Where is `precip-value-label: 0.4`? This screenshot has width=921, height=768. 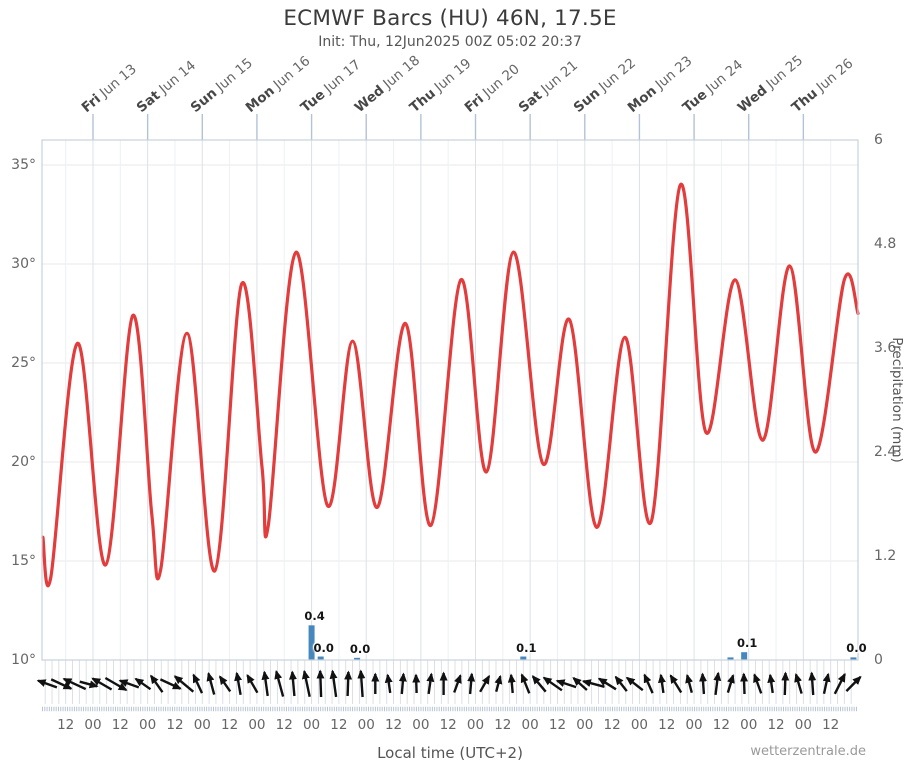
precip-value-label: 0.4 is located at coordinates (314, 616).